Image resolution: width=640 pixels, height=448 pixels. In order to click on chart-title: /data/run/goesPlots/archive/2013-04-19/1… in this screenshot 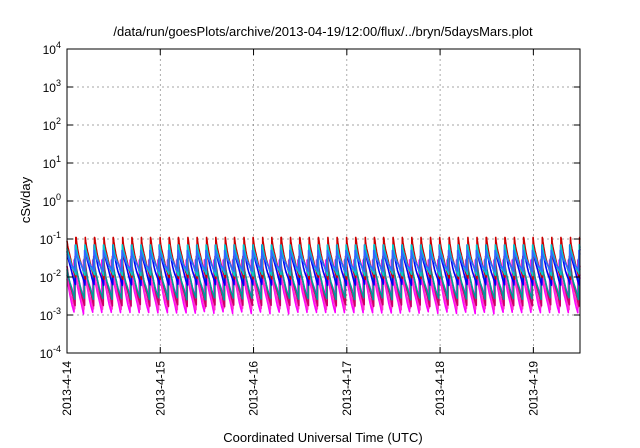, I will do `click(323, 31)`.